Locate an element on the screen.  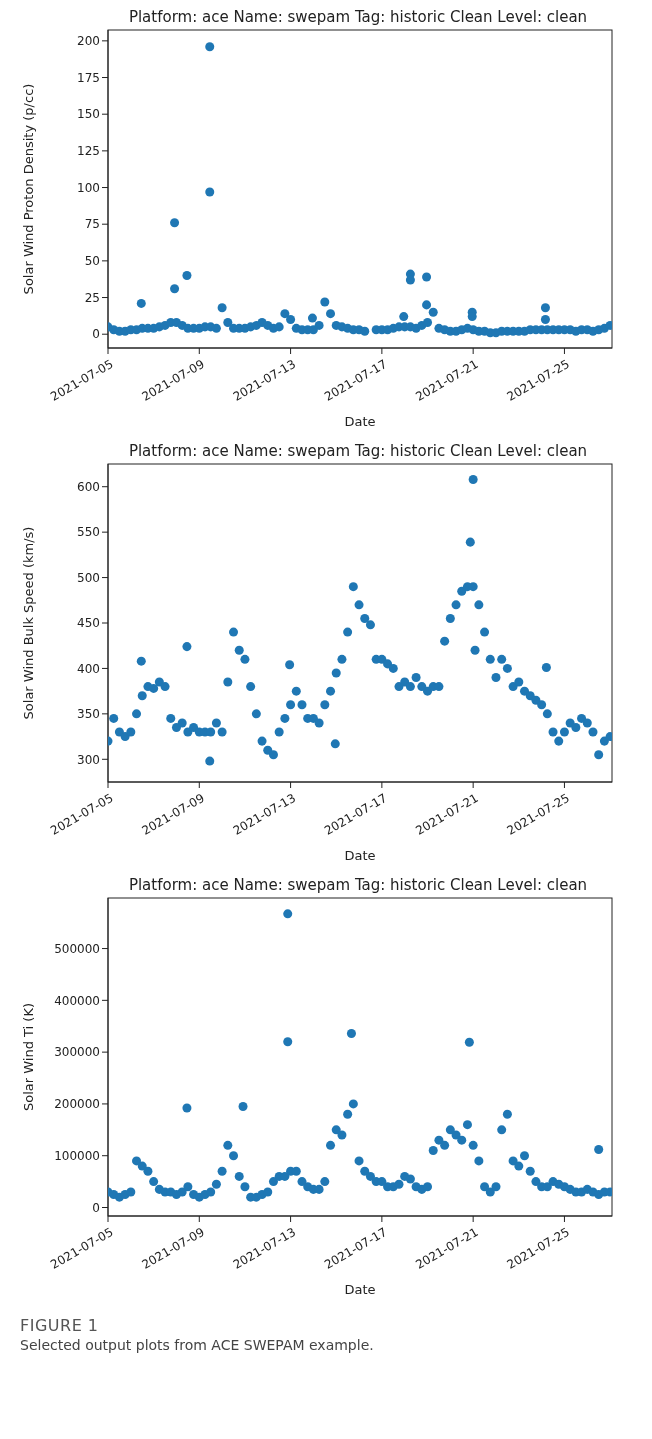
y-tick-label: 25 is located at coordinates (92, 297).